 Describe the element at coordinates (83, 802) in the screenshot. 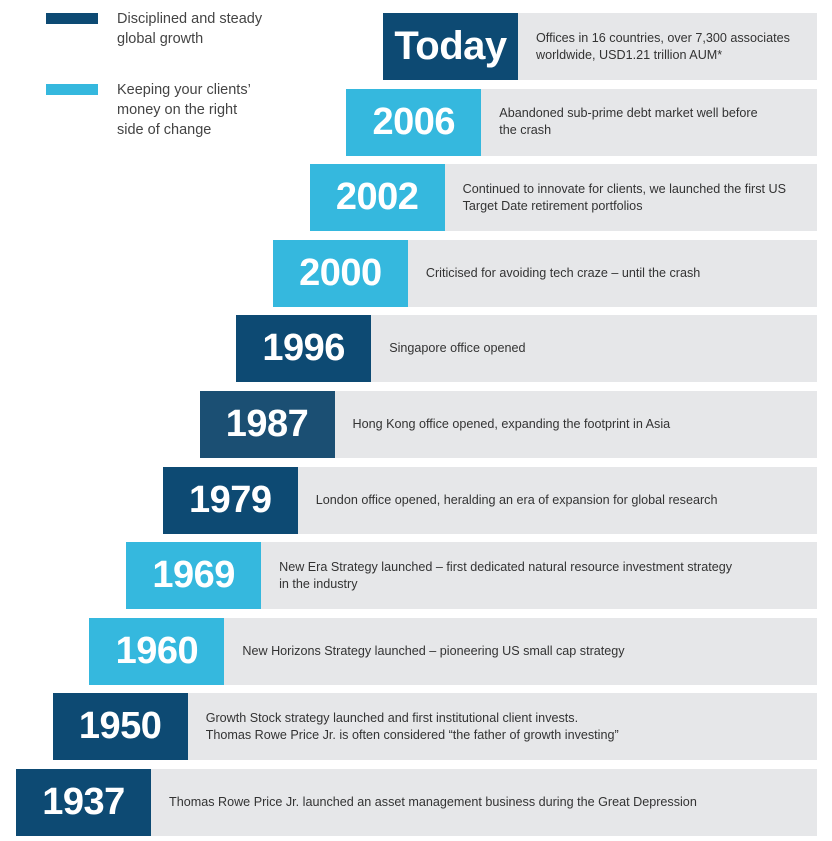

I see `year-box: 1937` at that location.